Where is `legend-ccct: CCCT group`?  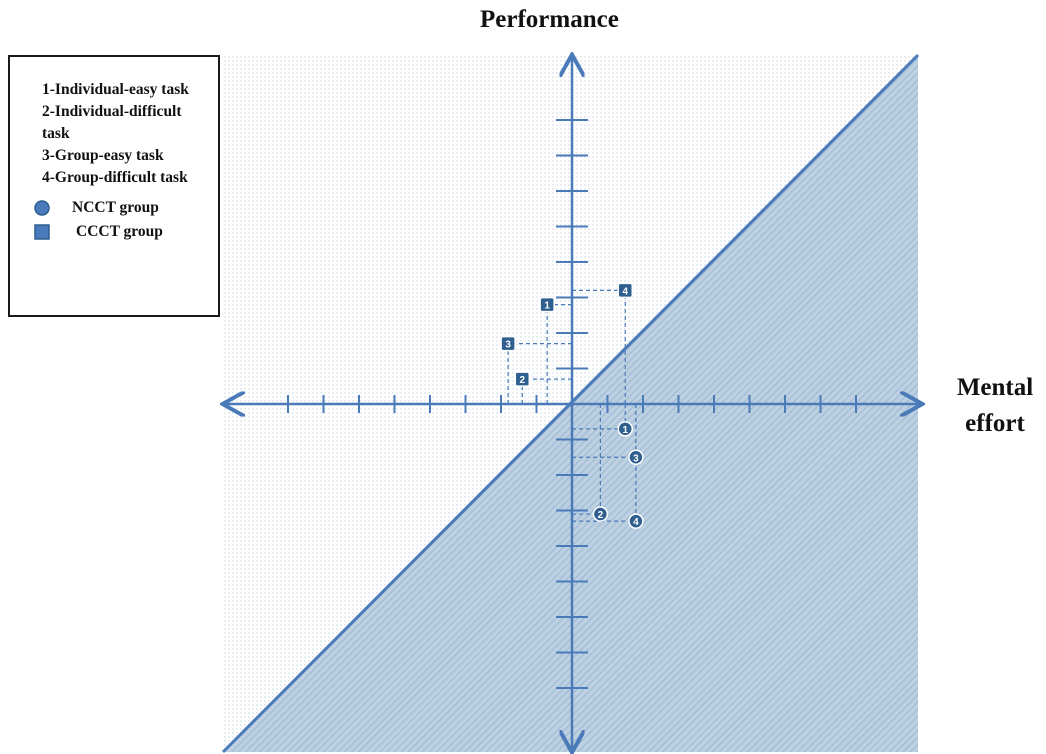 legend-ccct: CCCT group is located at coordinates (123, 232).